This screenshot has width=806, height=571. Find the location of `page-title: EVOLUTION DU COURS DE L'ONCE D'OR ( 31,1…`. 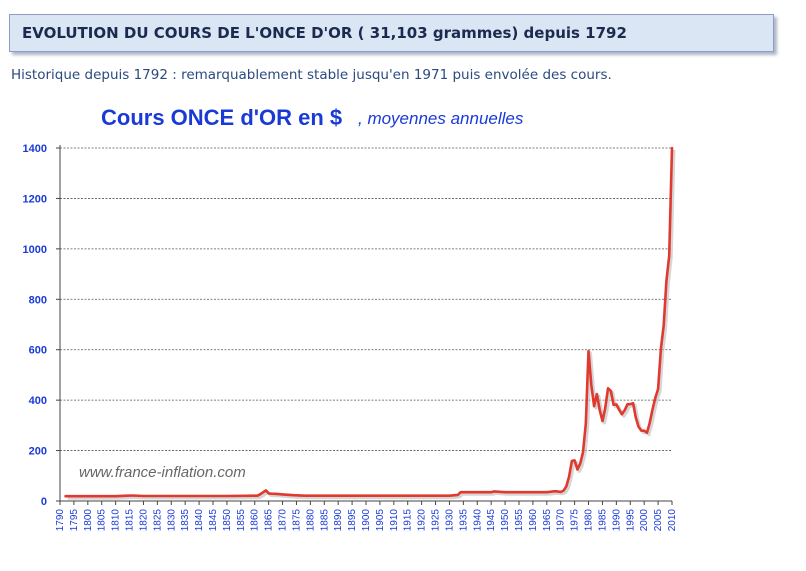

page-title: EVOLUTION DU COURS DE L'ONCE D'OR ( 31,1… is located at coordinates (324, 33).